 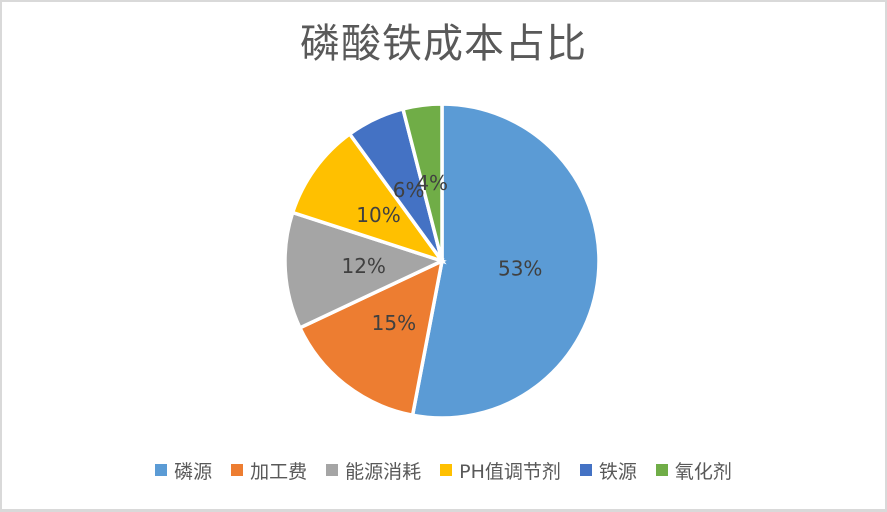 I want to click on legend-label: 铁源, so click(x=617, y=471).